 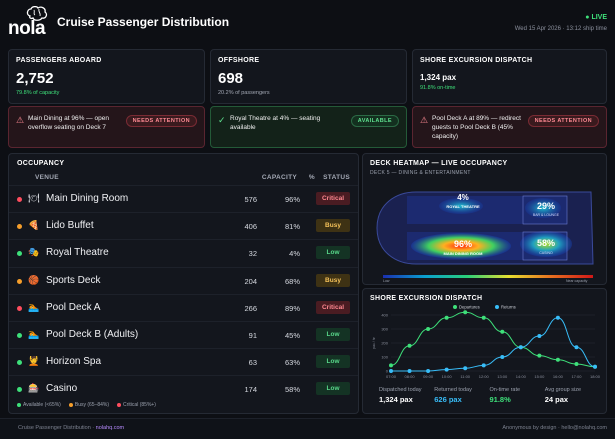 I want to click on table-row: 🏊 Pool Deck A 266 89% Critical, so click(x=183, y=306).